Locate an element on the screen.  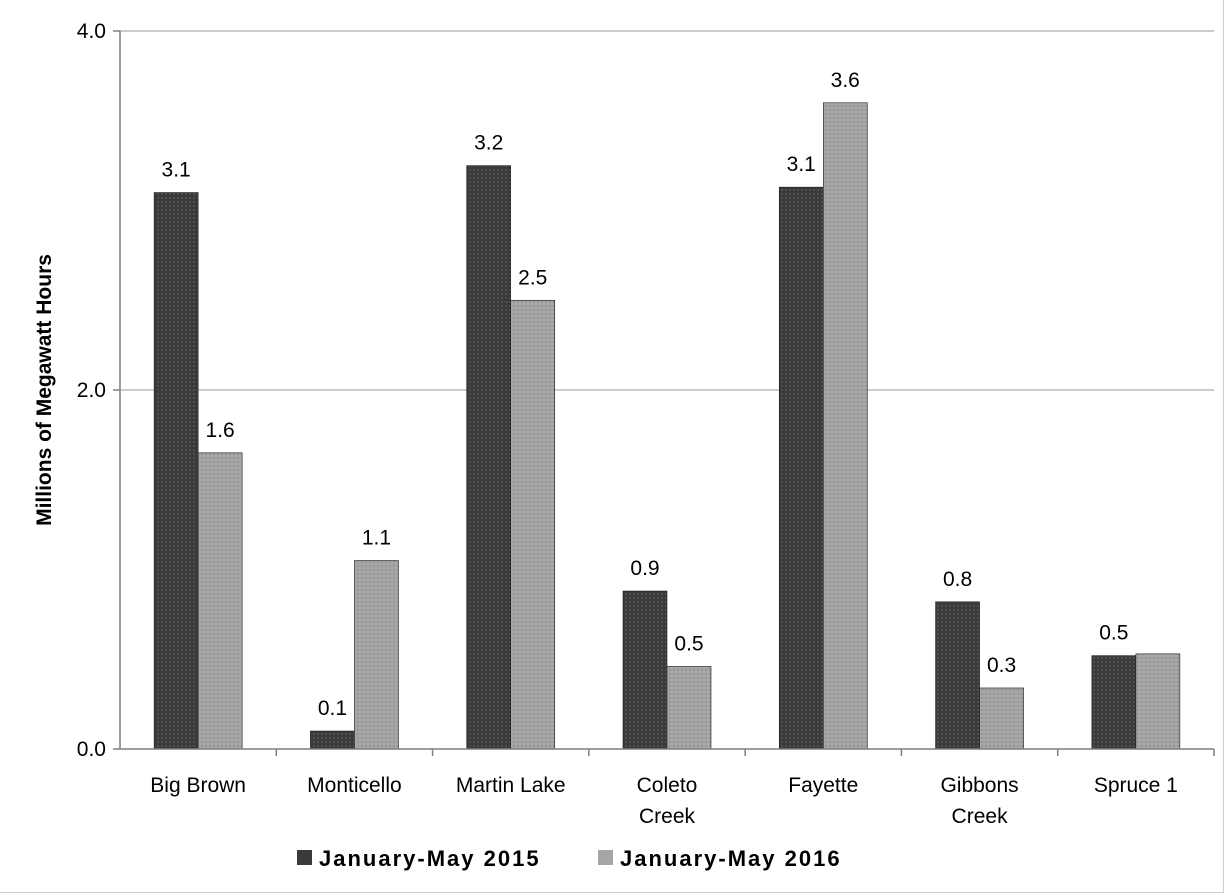
legend-label: January-May 2015 is located at coordinates (430, 858).